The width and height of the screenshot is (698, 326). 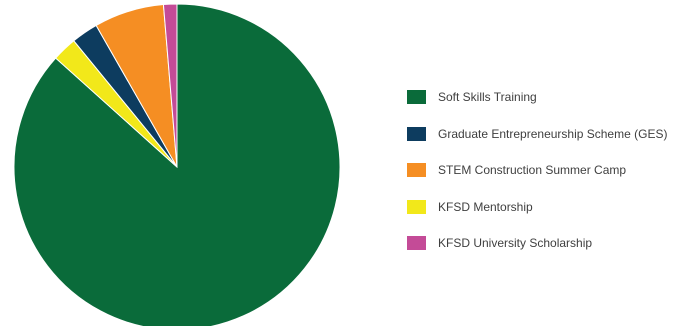 What do you see at coordinates (515, 243) in the screenshot?
I see `legend-label: KFSD University Scholarship` at bounding box center [515, 243].